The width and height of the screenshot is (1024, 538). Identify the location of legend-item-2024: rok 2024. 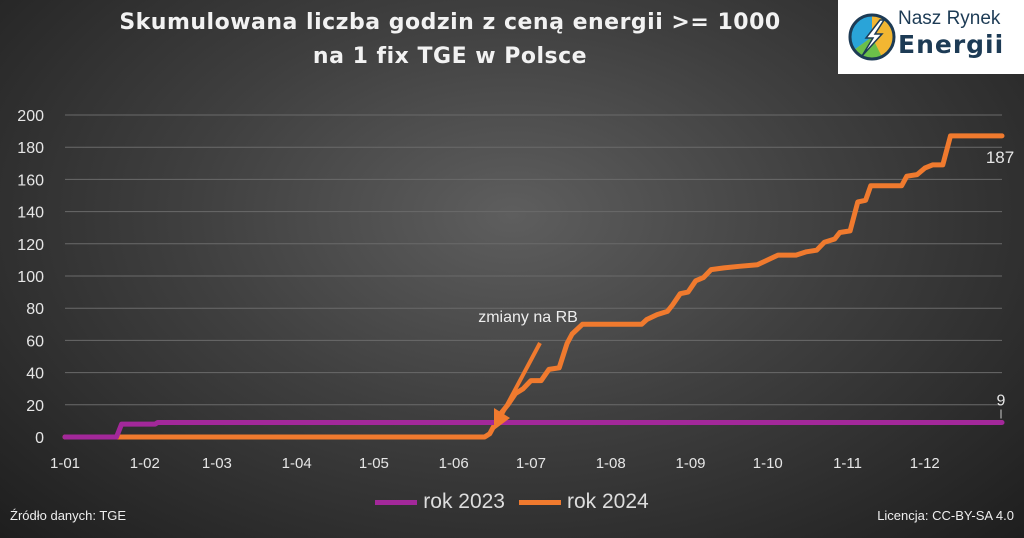
(584, 502).